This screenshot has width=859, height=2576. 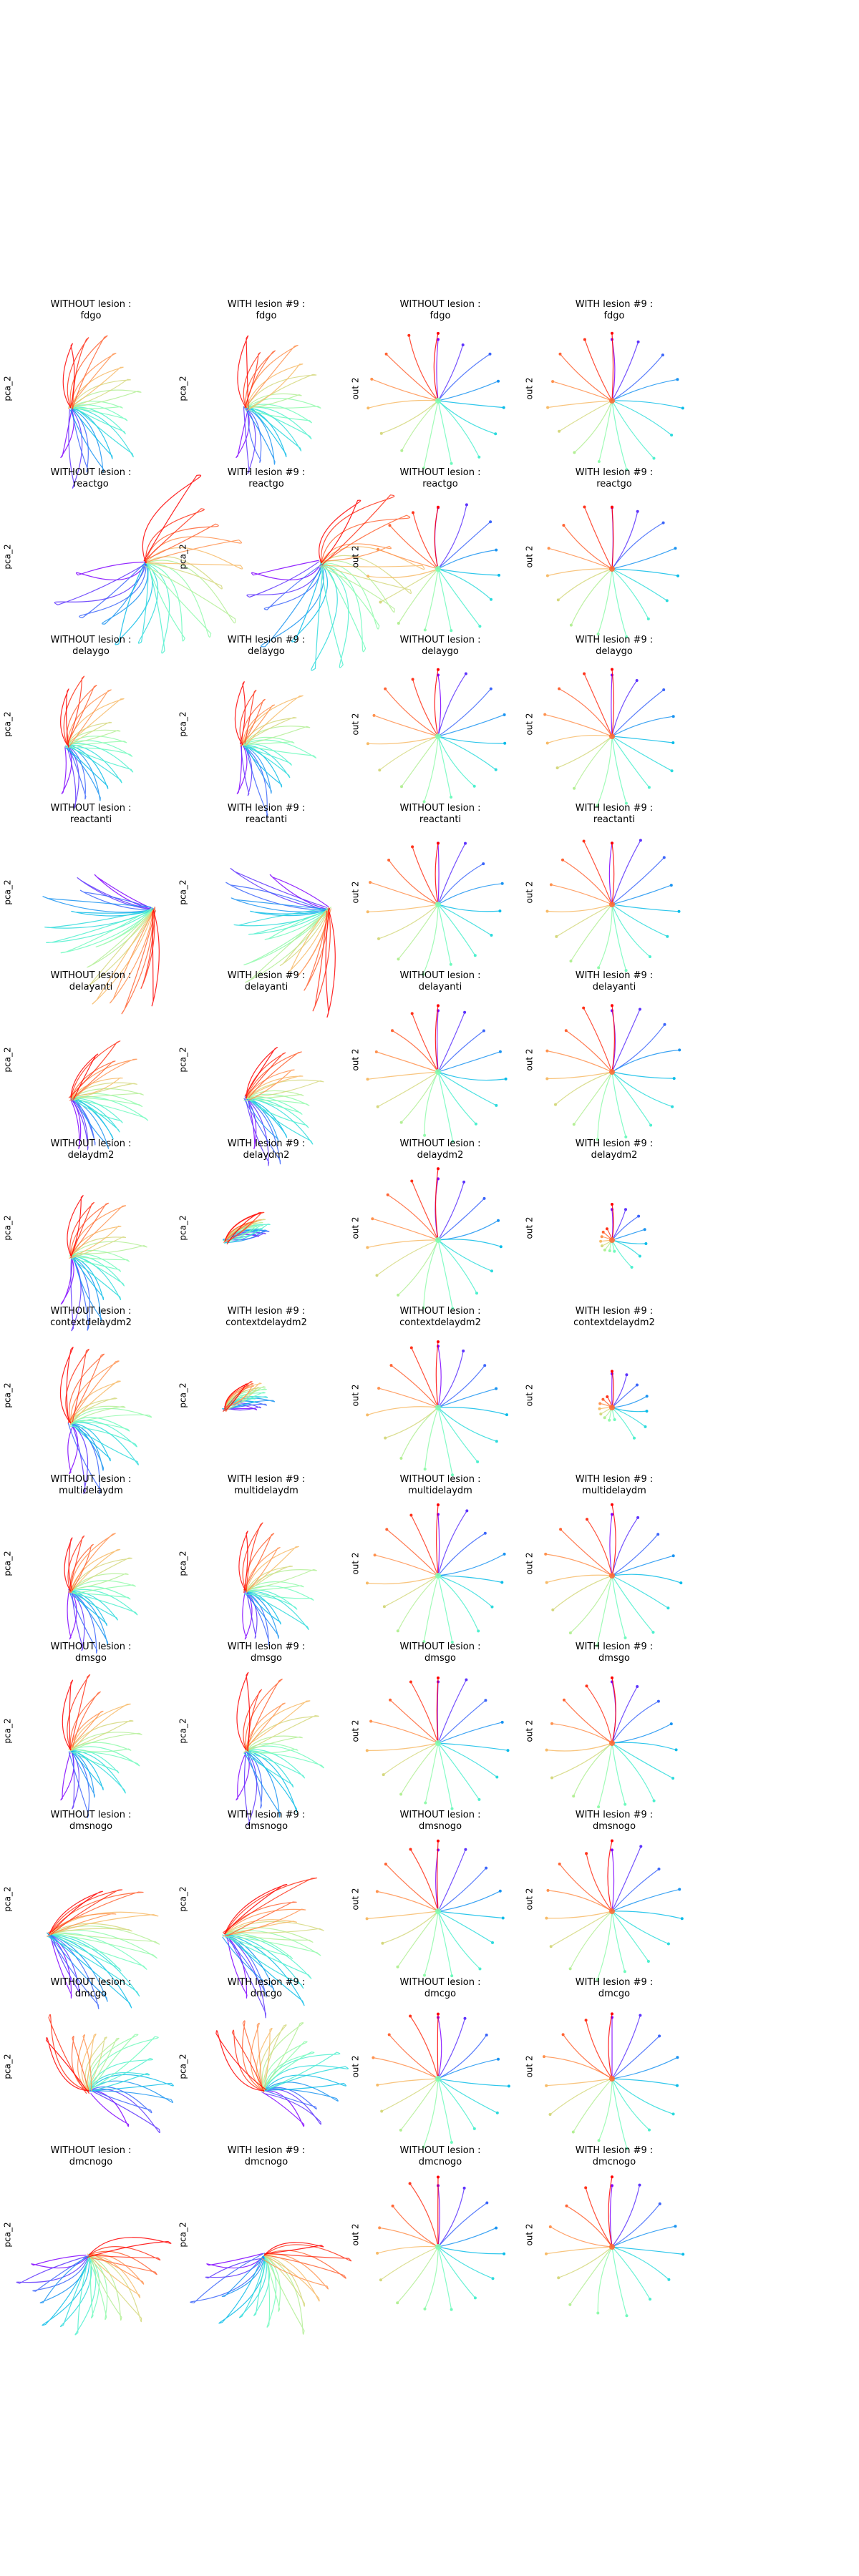 What do you see at coordinates (266, 1652) in the screenshot?
I see `panel-title: WITH lesion #9 : dmsgo` at bounding box center [266, 1652].